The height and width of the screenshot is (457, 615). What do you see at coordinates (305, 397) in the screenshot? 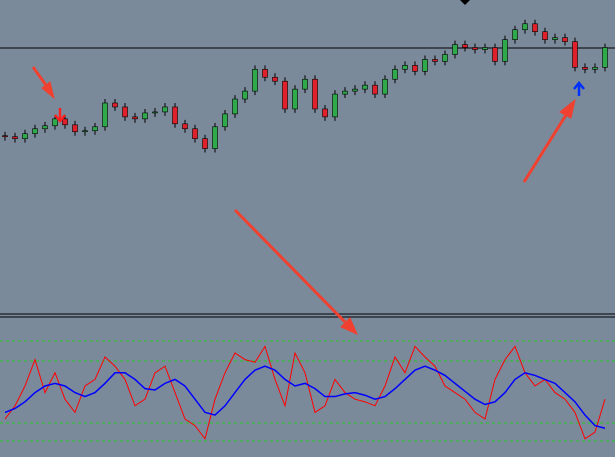
I see `oscillator-line` at bounding box center [305, 397].